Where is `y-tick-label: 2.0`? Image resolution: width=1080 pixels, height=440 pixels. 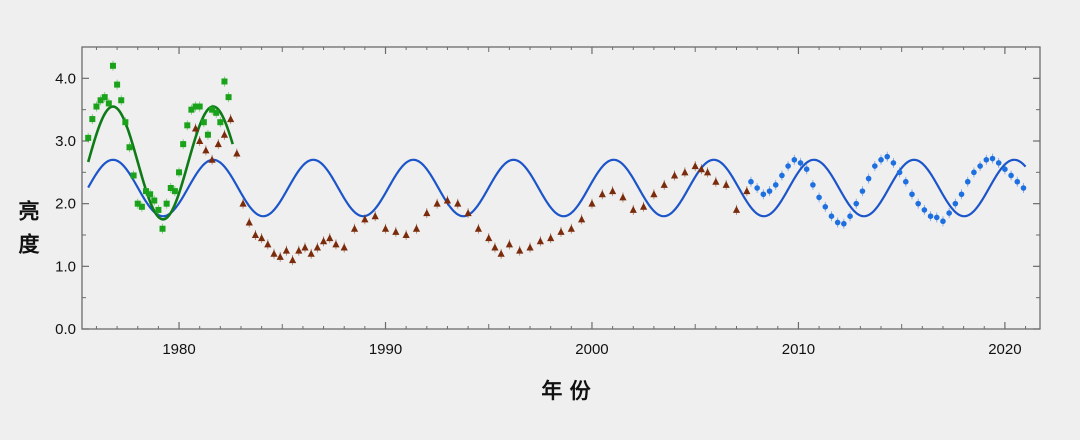 y-tick-label: 2.0 is located at coordinates (65, 204).